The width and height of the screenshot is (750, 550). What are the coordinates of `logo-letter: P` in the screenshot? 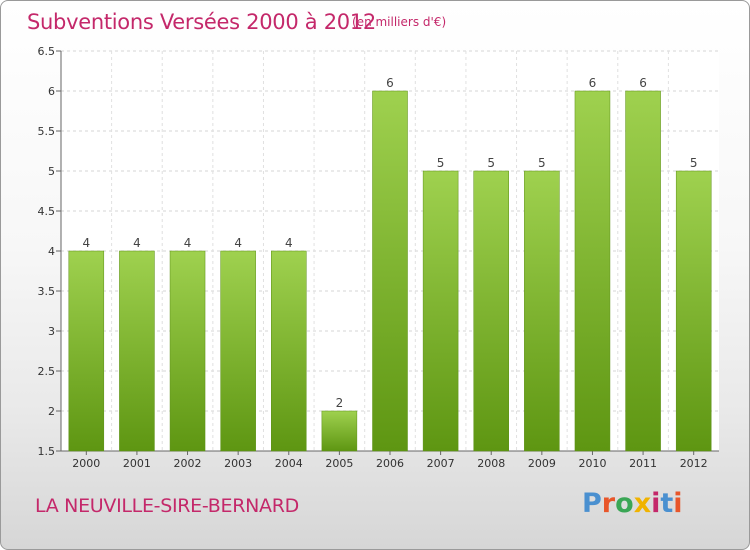 It's located at (592, 503).